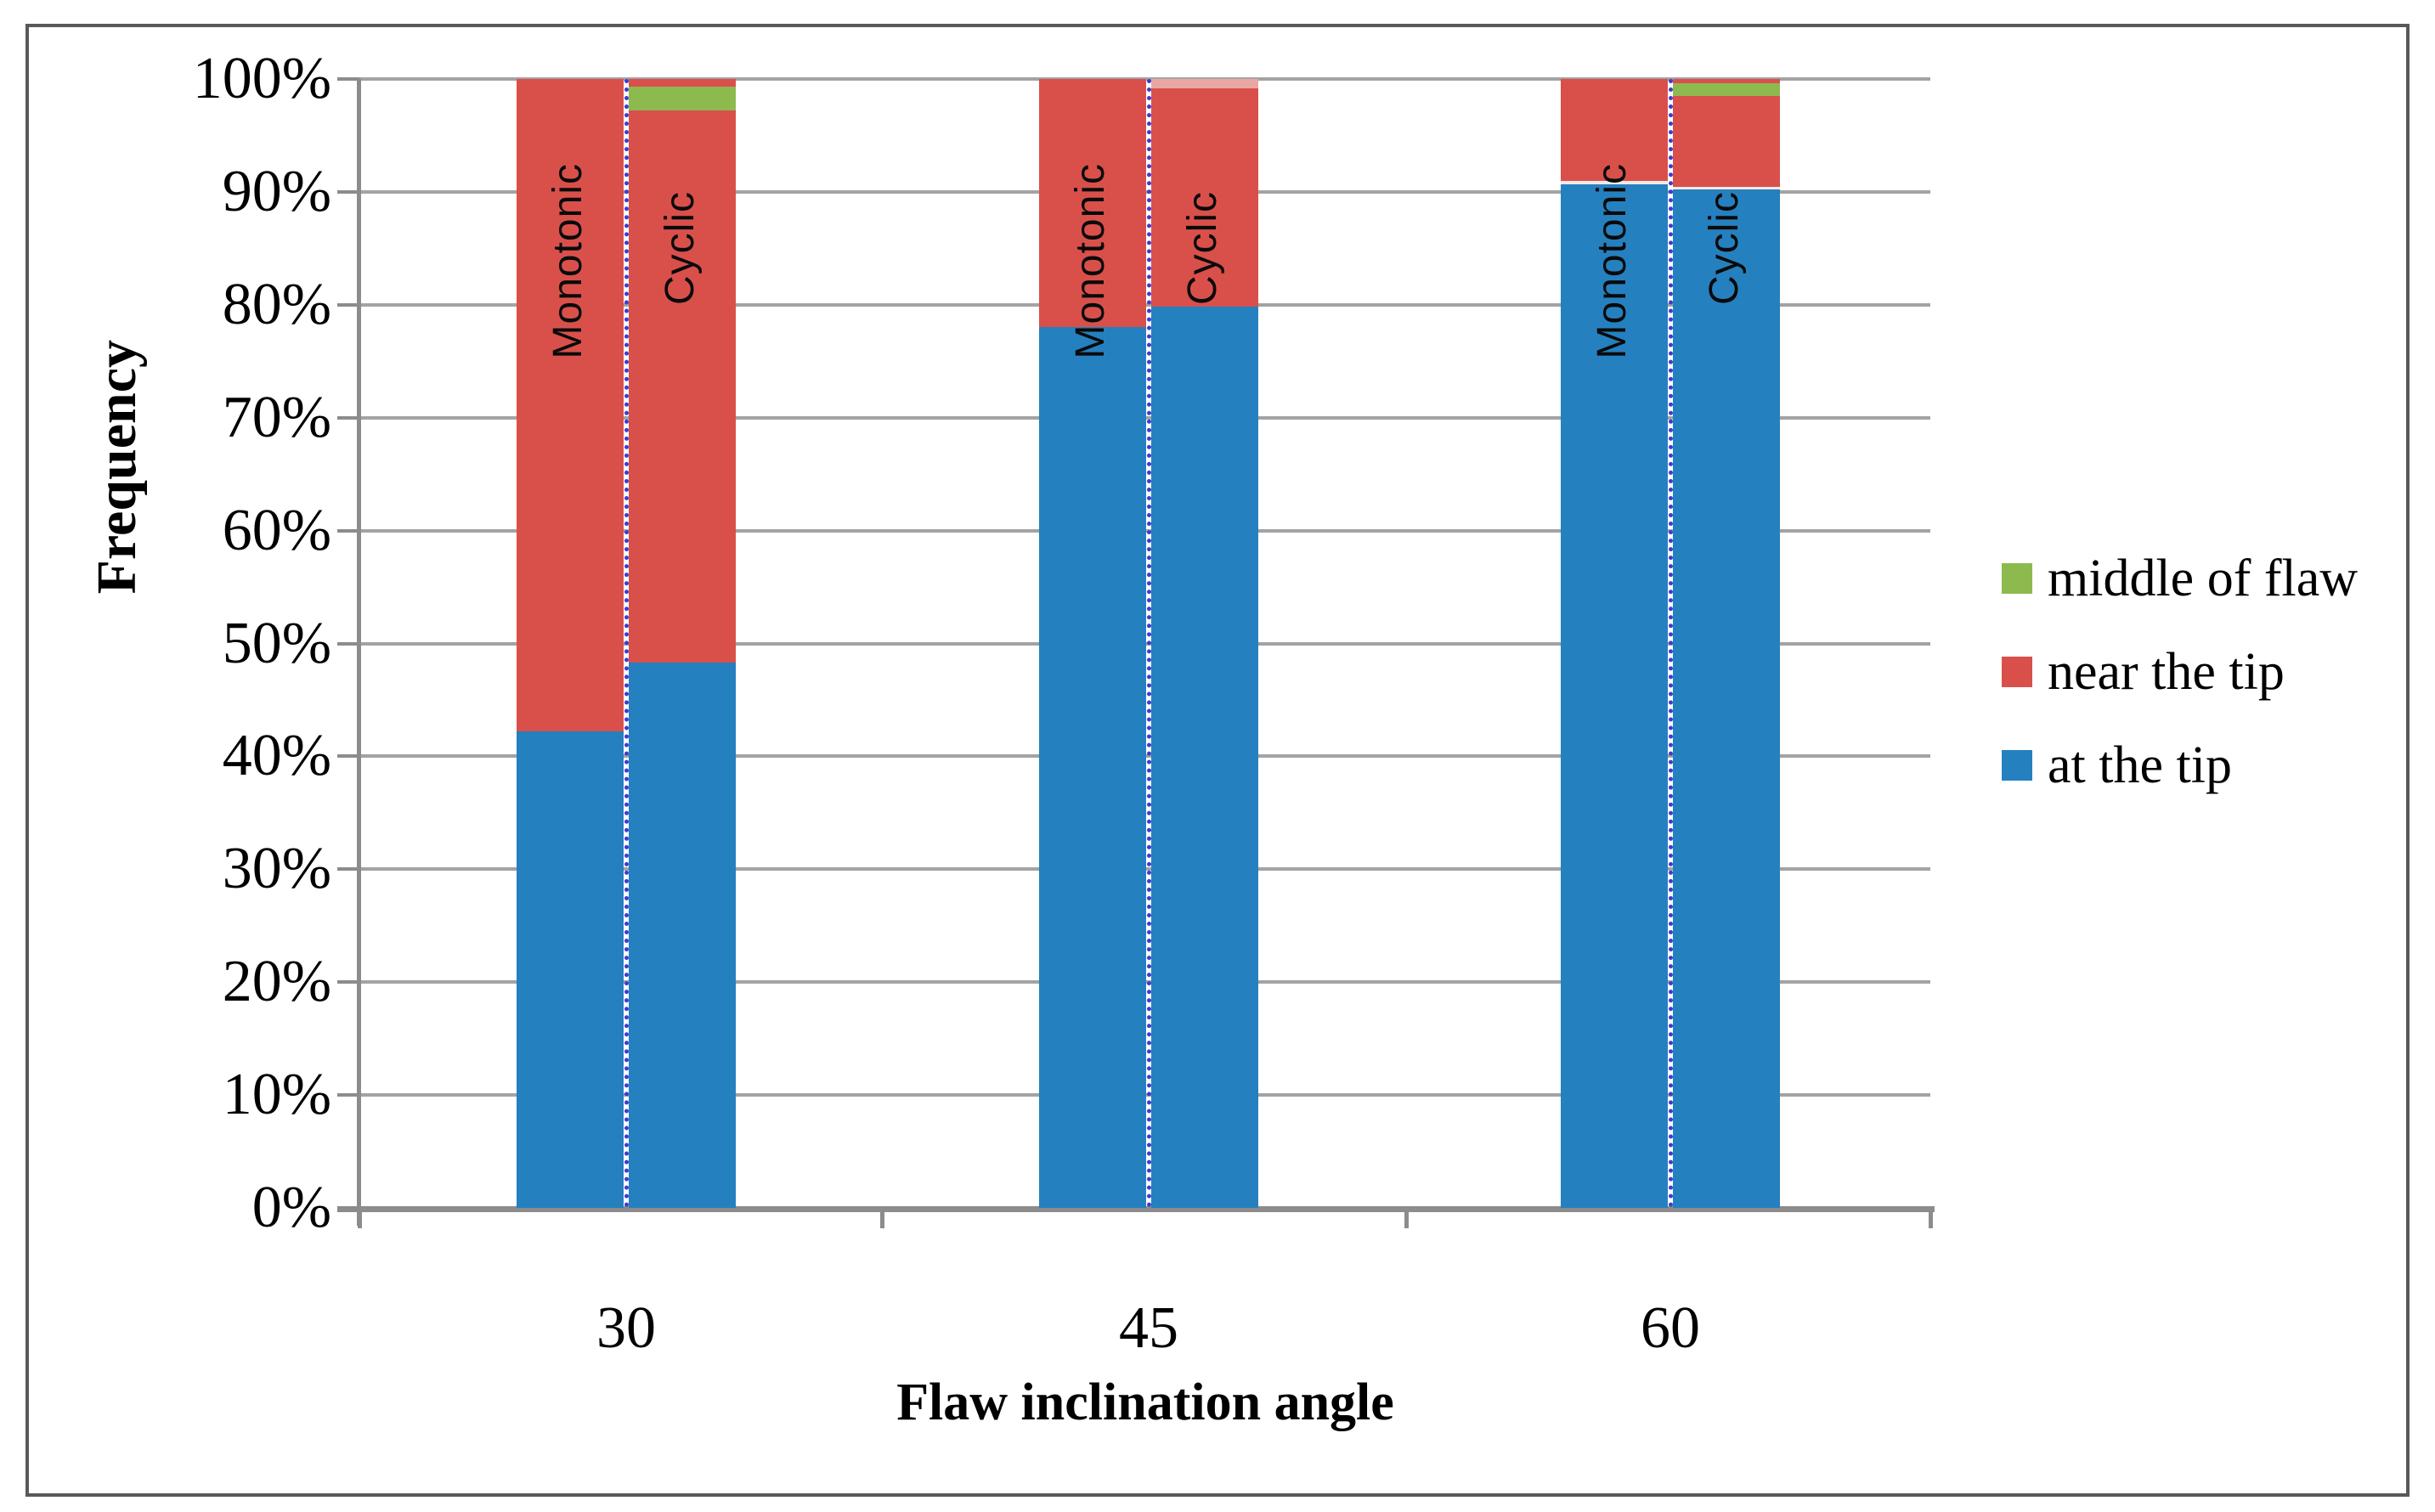 The image size is (2435, 1512). I want to click on legend-item-at-the-tip: at the tip, so click(2180, 765).